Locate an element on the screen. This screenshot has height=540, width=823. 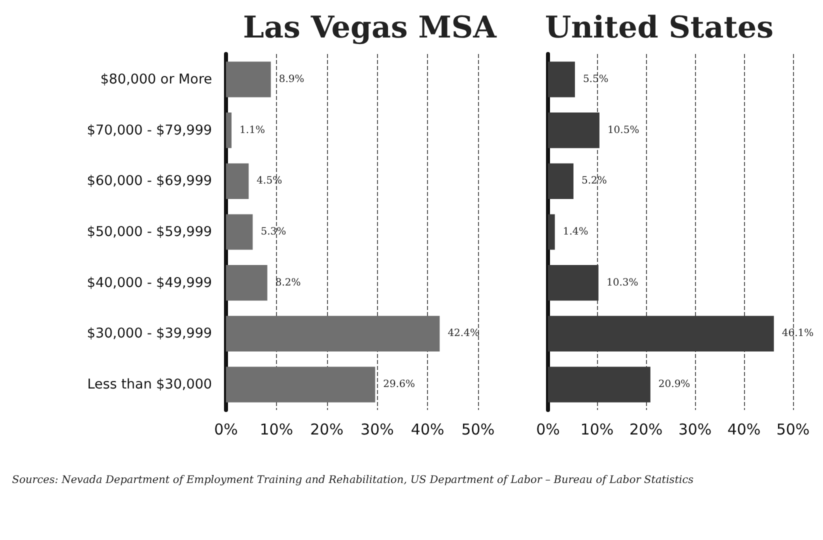
chart-title: United States is located at coordinates (659, 28).